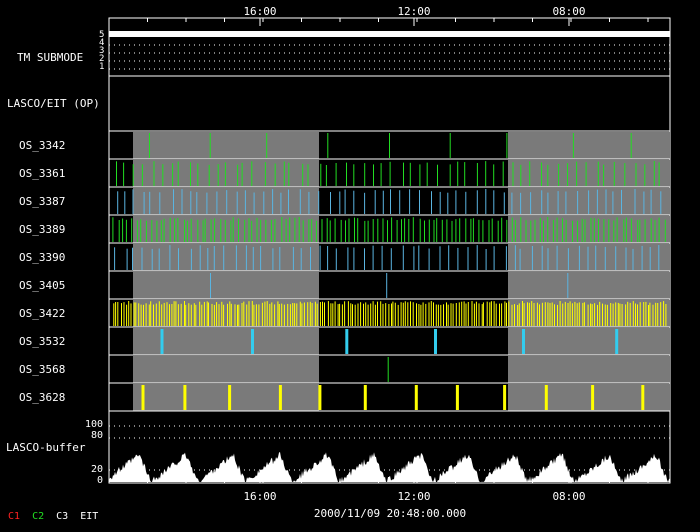 This screenshot has width=700, height=532. Describe the element at coordinates (102, 59) in the screenshot. I see `submode-scale-2: 2` at that location.